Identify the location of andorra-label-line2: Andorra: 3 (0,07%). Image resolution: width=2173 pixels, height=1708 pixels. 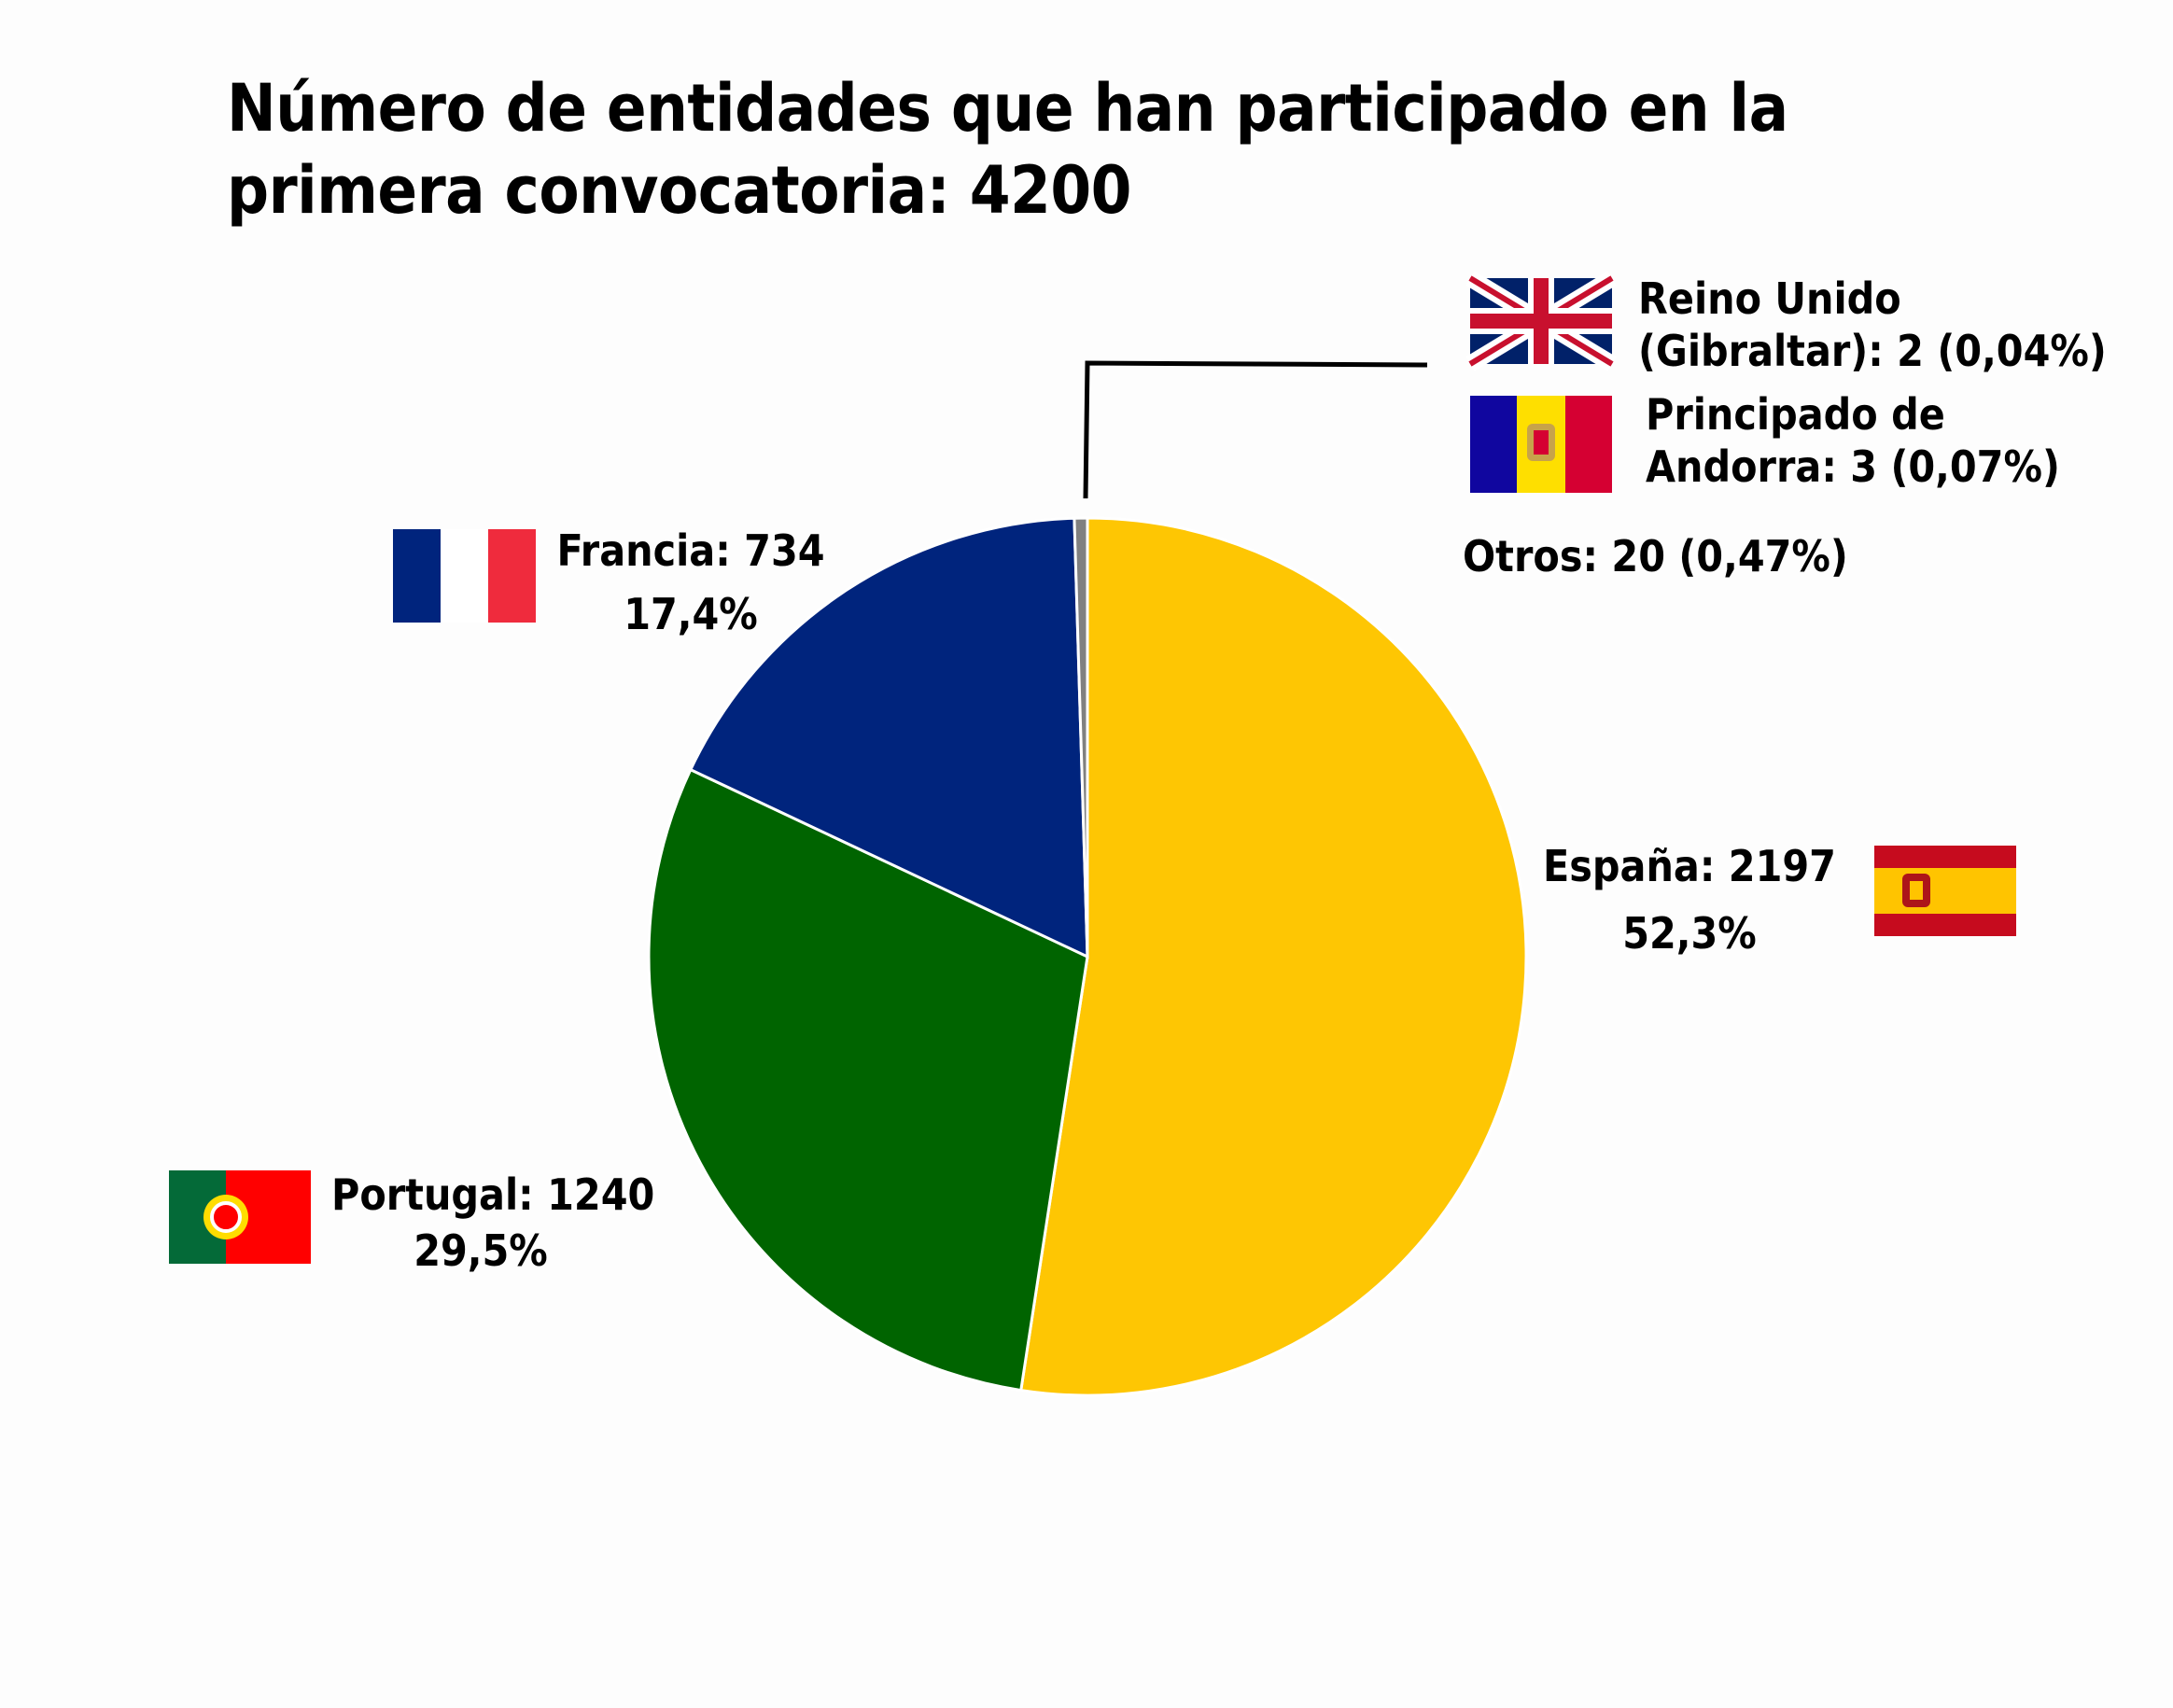
(1853, 466).